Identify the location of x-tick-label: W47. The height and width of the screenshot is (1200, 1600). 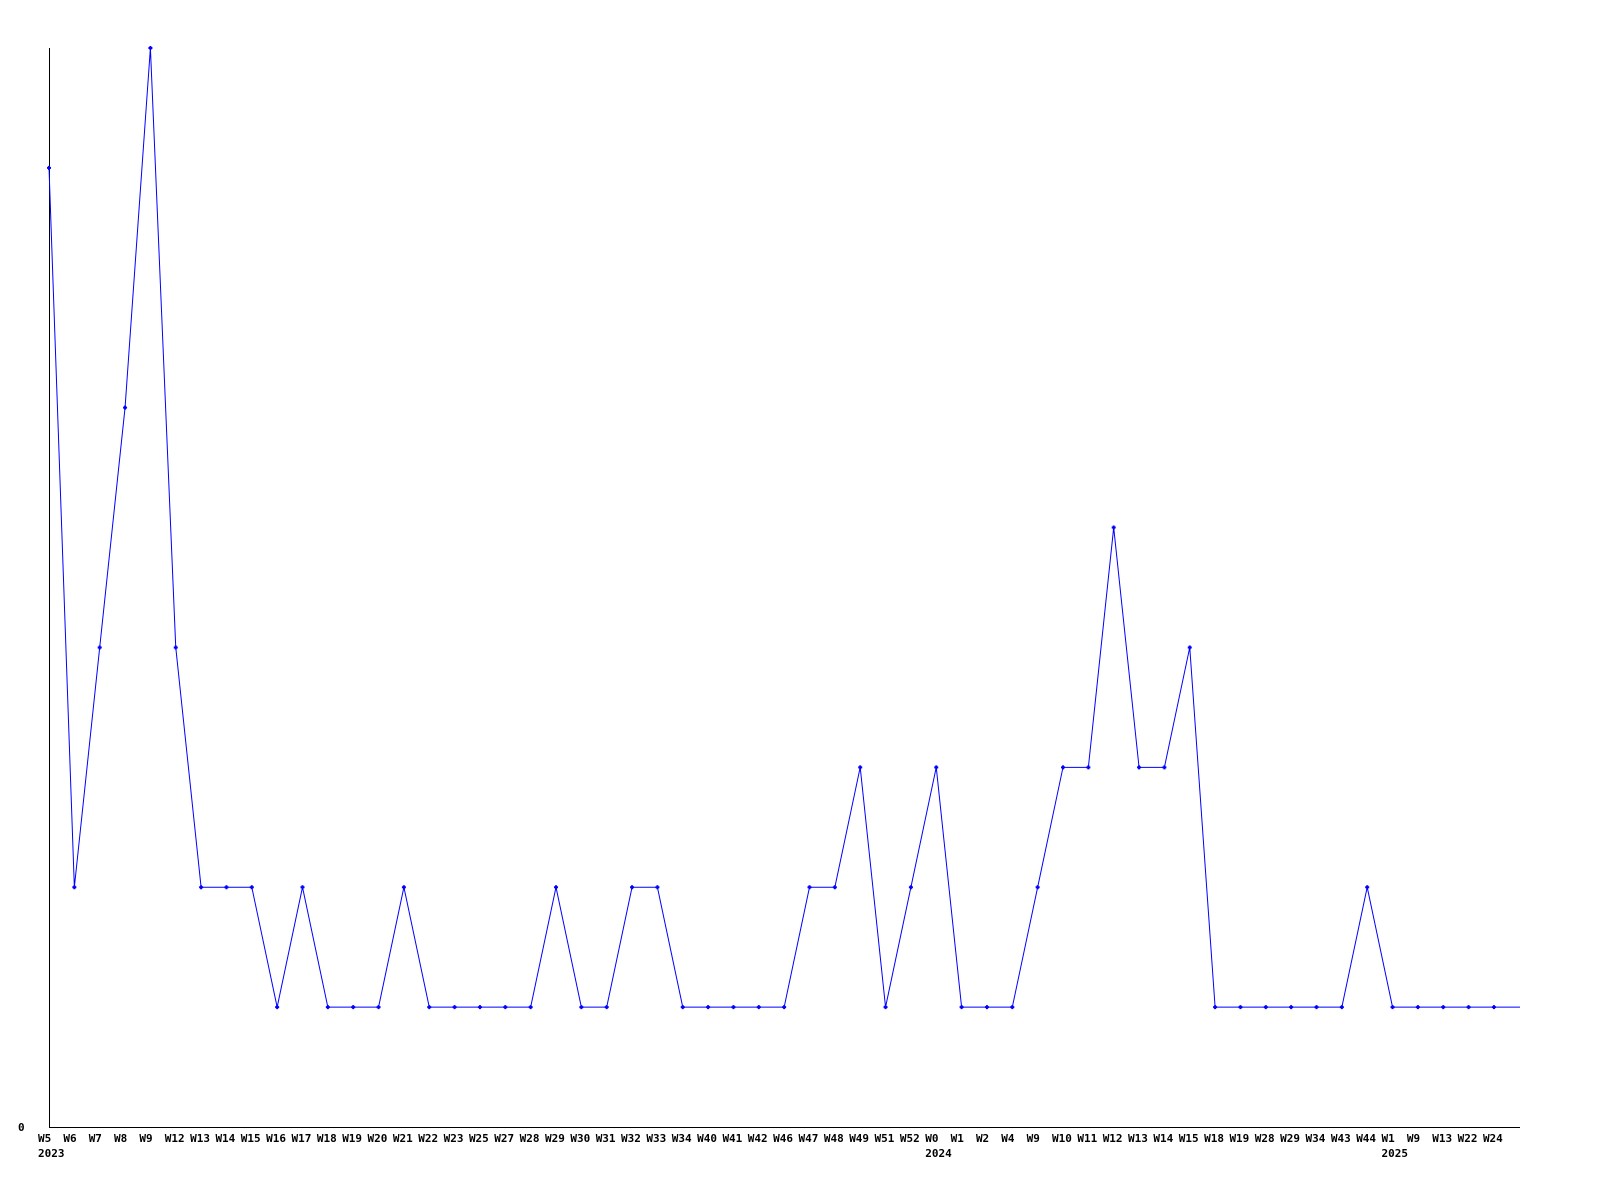
(809, 1138).